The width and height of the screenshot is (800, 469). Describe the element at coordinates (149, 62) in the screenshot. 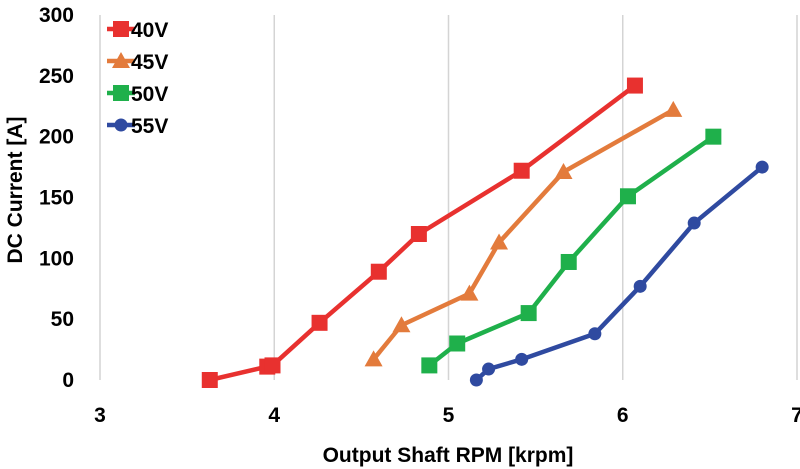

I see `legend-label-45v: 45V` at that location.